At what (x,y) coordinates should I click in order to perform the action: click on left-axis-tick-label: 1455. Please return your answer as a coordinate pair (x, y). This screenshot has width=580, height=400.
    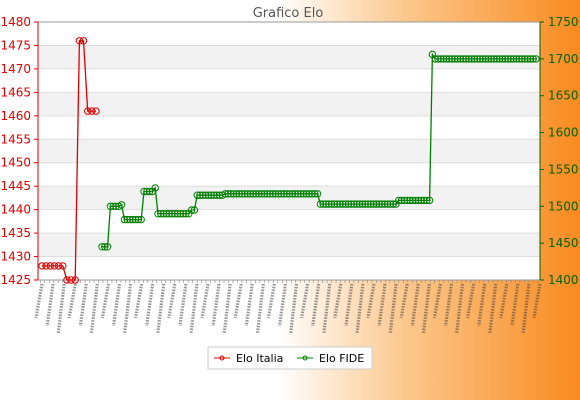
    Looking at the image, I should click on (15, 139).